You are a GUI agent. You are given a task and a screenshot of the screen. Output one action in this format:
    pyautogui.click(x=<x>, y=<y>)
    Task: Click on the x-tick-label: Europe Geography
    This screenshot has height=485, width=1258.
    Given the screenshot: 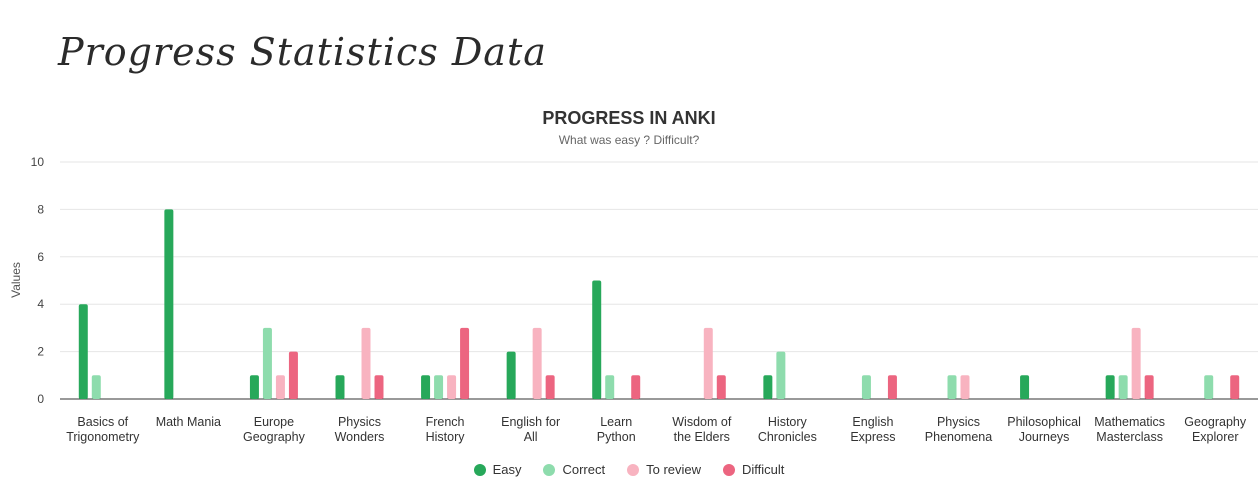 What is the action you would take?
    pyautogui.click(x=274, y=429)
    